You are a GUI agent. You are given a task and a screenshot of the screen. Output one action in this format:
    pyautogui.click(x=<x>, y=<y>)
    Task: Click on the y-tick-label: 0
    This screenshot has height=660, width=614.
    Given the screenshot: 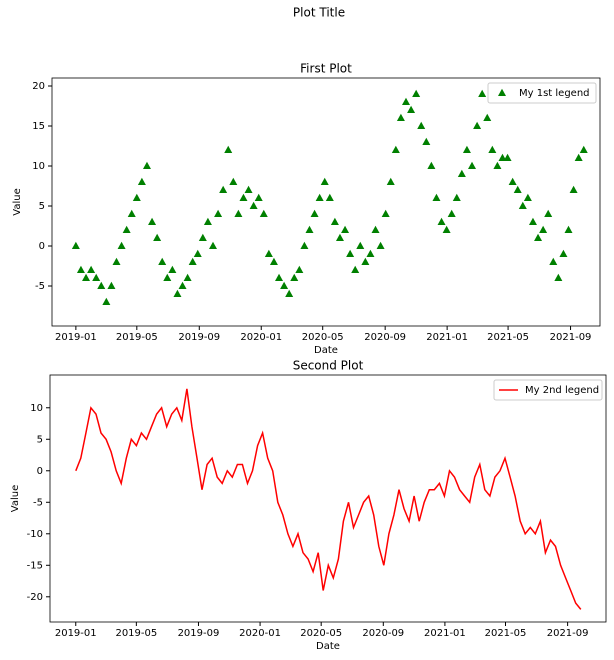 What is the action you would take?
    pyautogui.click(x=42, y=246)
    